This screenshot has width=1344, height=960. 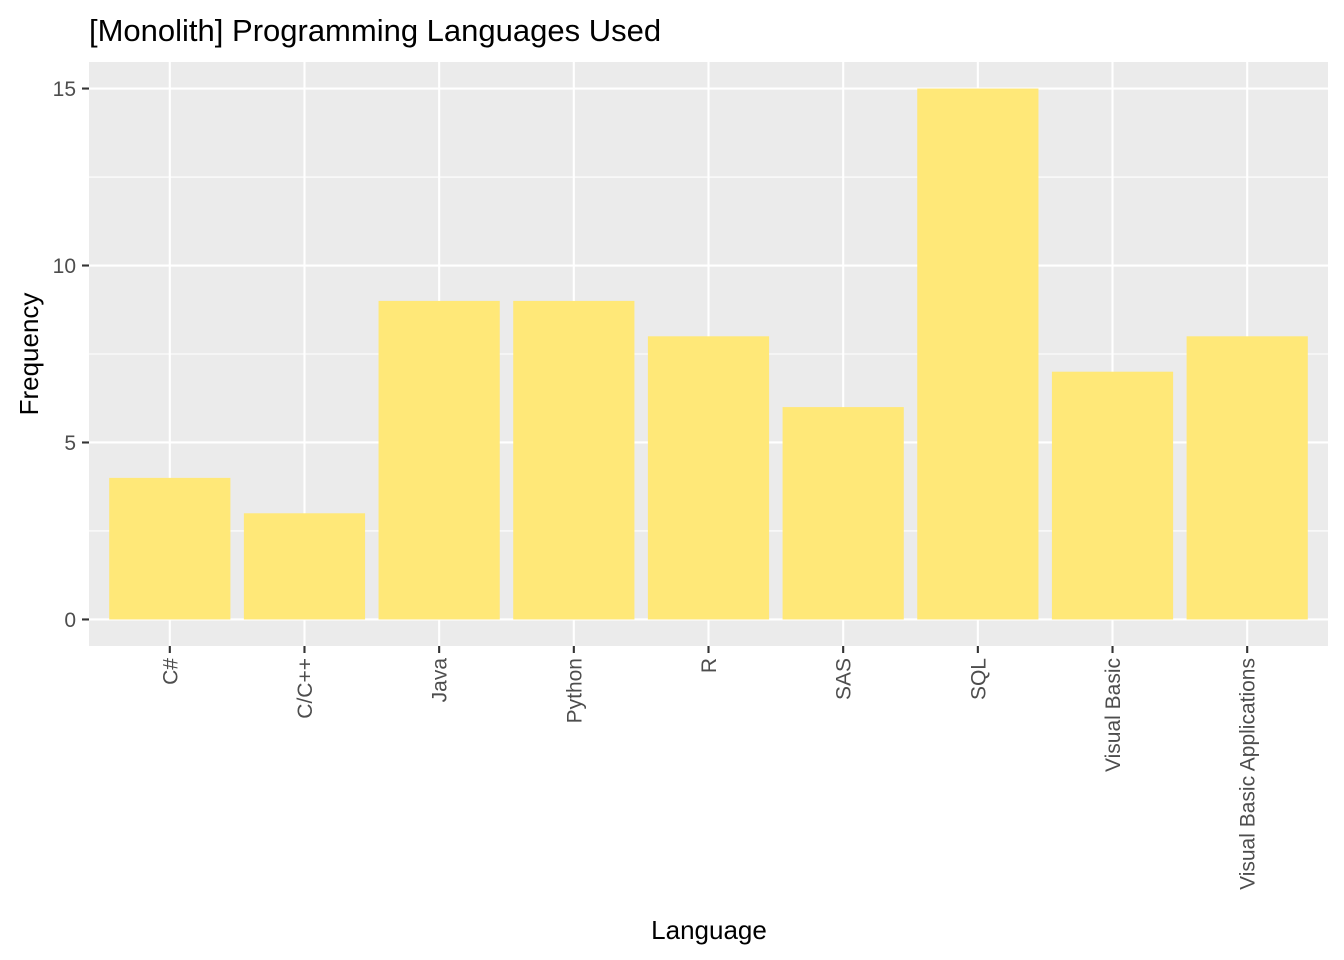 I want to click on x-tick-label: R, so click(x=709, y=665).